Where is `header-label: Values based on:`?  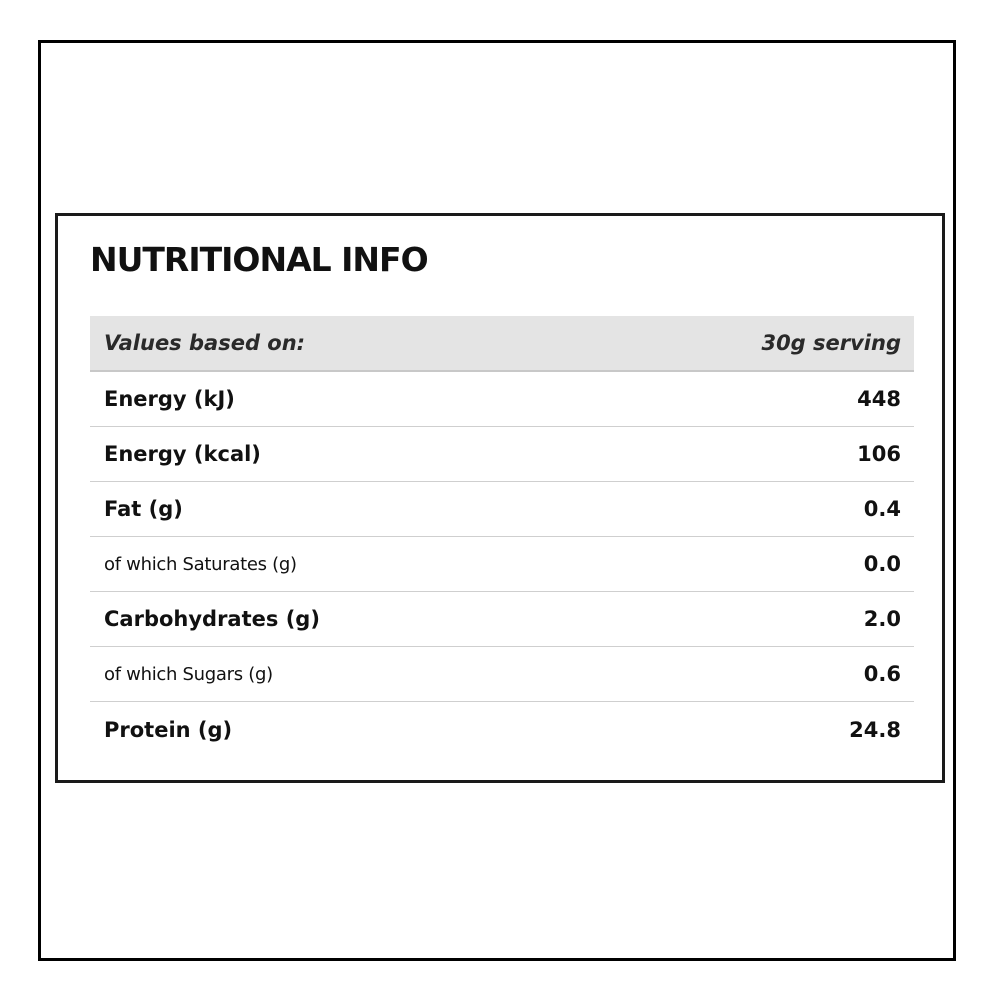 header-label: Values based on: is located at coordinates (205, 343).